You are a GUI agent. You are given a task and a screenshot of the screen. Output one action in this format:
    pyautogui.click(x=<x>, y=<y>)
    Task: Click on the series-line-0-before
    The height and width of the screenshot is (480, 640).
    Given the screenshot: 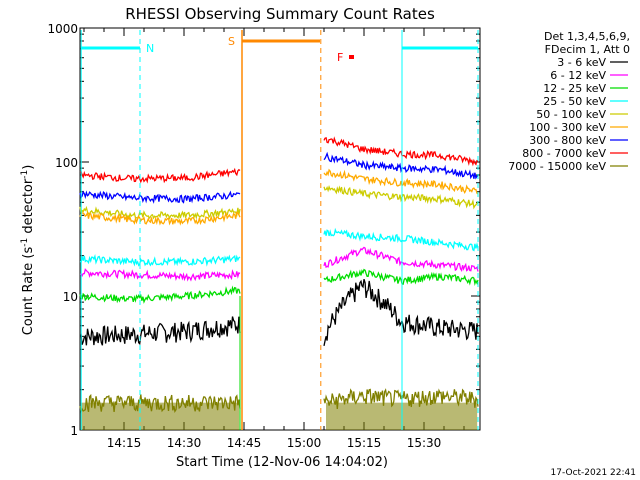 What is the action you would take?
    pyautogui.click(x=160, y=331)
    